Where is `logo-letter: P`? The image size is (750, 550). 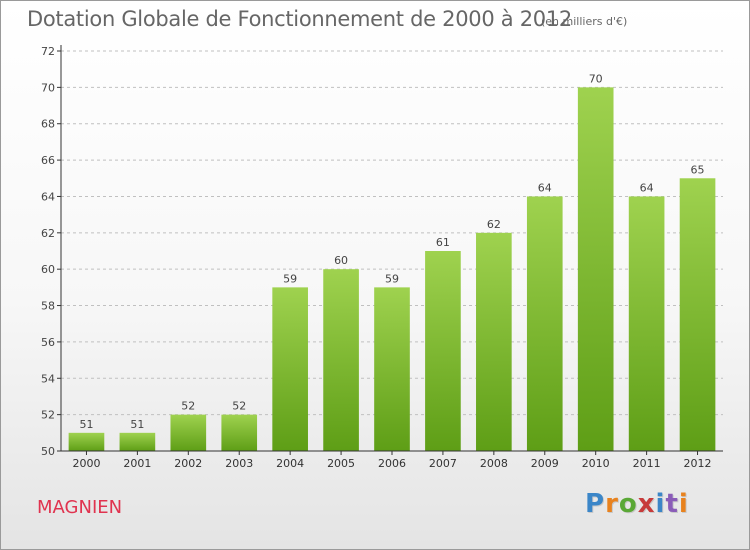 logo-letter: P is located at coordinates (595, 504).